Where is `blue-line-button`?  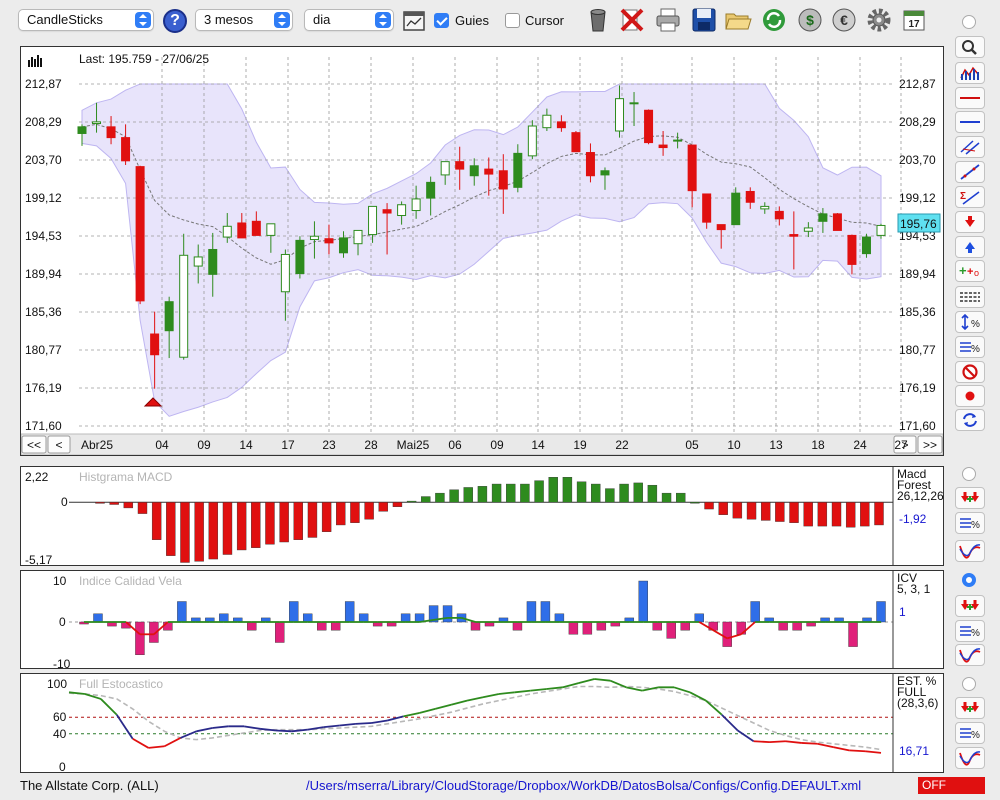 blue-line-button is located at coordinates (970, 122).